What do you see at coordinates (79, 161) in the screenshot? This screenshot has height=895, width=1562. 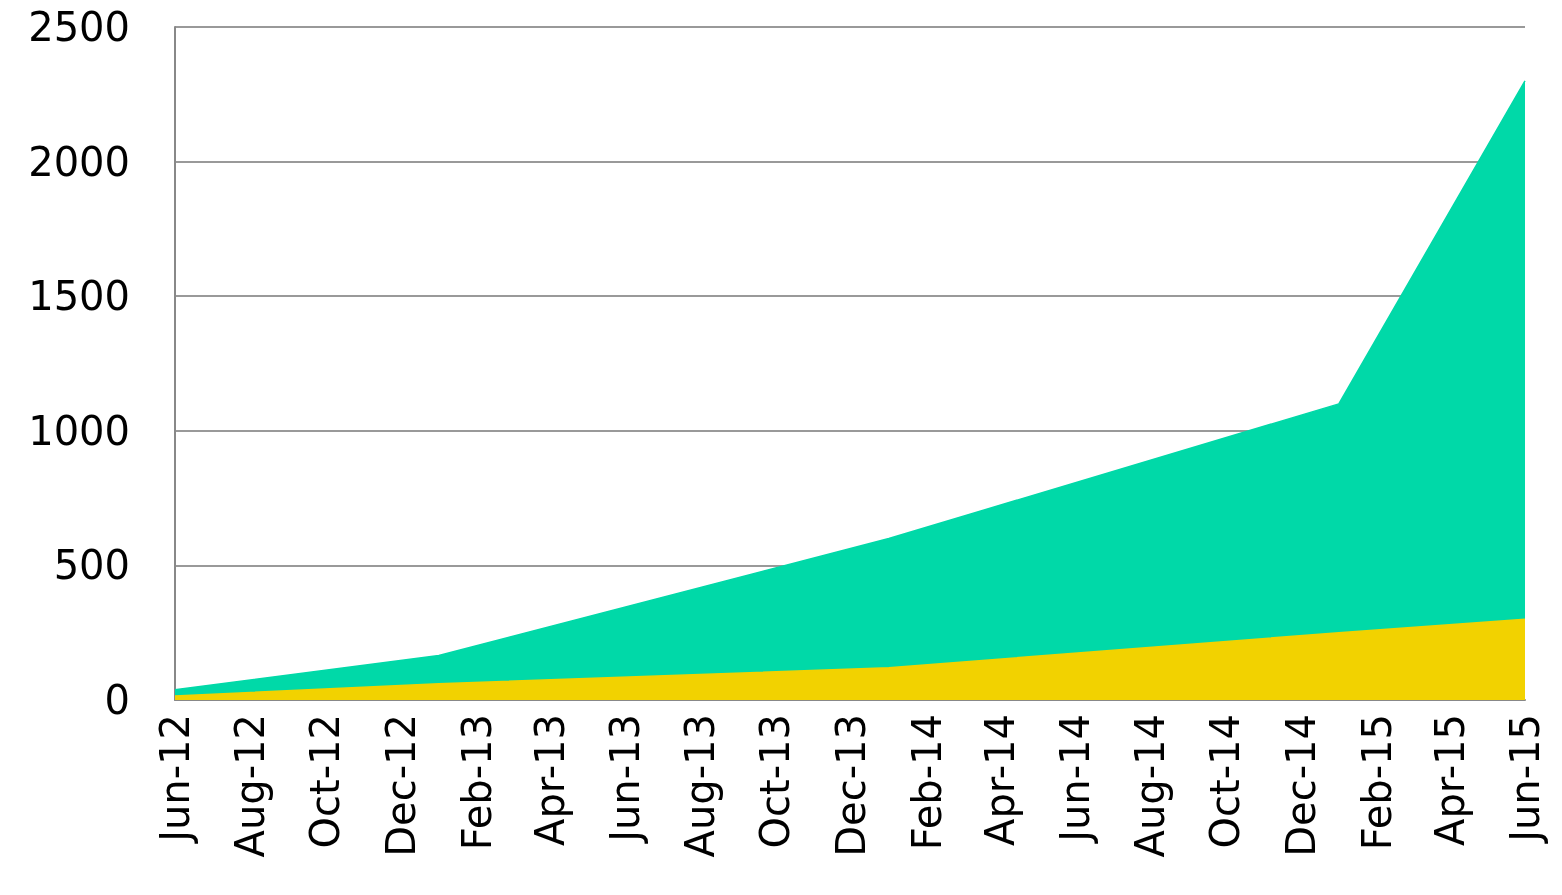 I see `y-tick-label: 2000` at bounding box center [79, 161].